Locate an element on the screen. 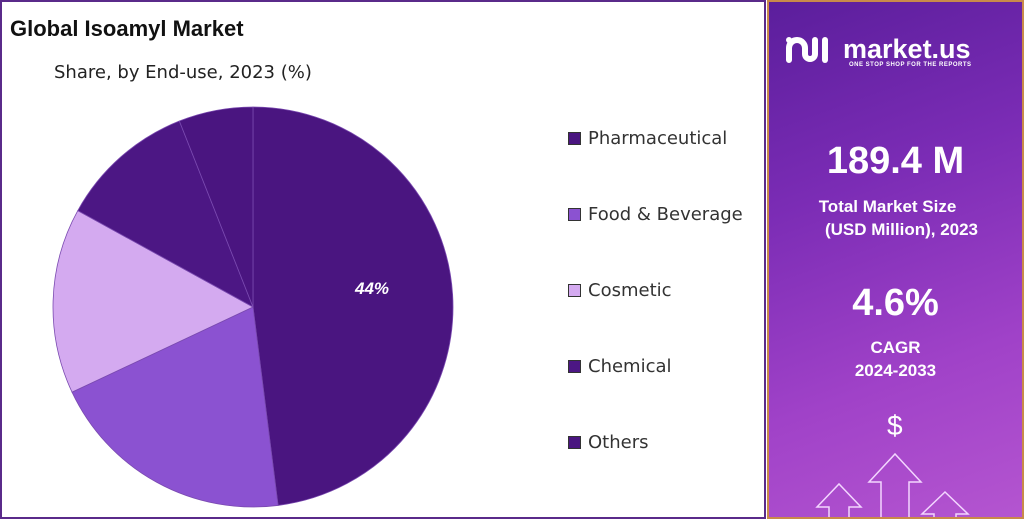  legend-label: Food & Beverage is located at coordinates (665, 214).